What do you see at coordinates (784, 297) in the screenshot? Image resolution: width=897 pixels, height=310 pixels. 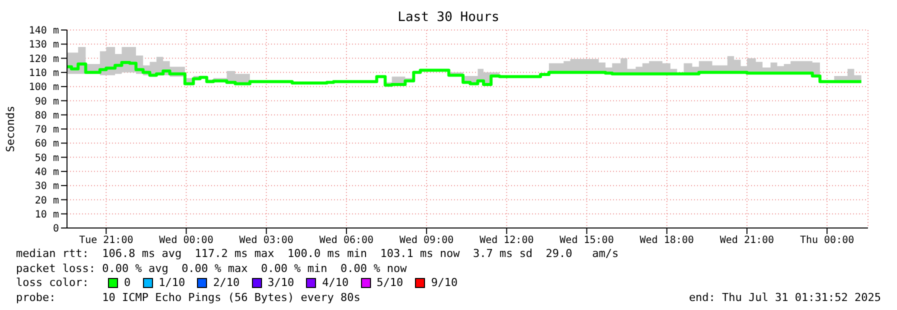 I see `text: end: Thu Jul 31 01:31:52 2025` at bounding box center [784, 297].